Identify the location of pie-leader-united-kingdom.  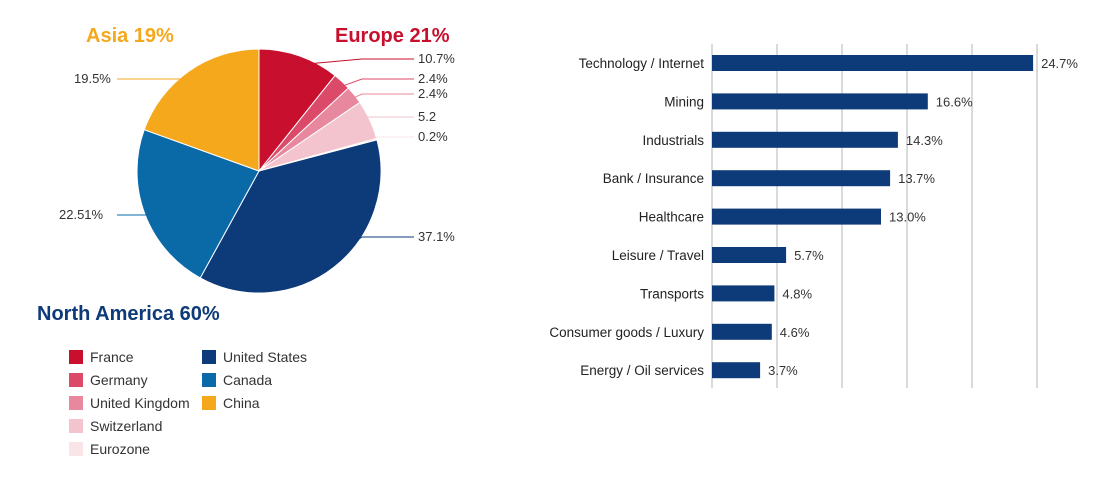
(380, 97).